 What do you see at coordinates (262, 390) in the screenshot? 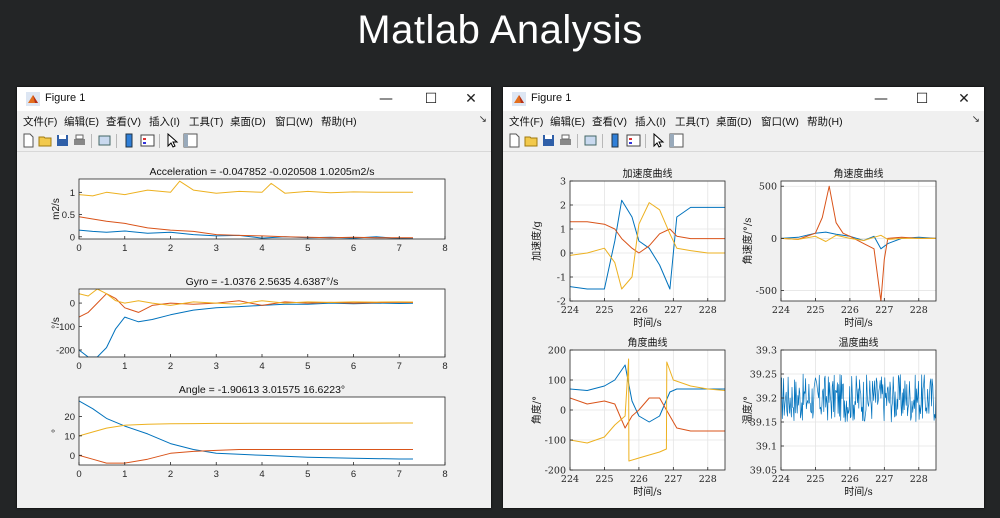
I see `axes-title: Angle = -1.90613 3.01575 16.6223°` at bounding box center [262, 390].